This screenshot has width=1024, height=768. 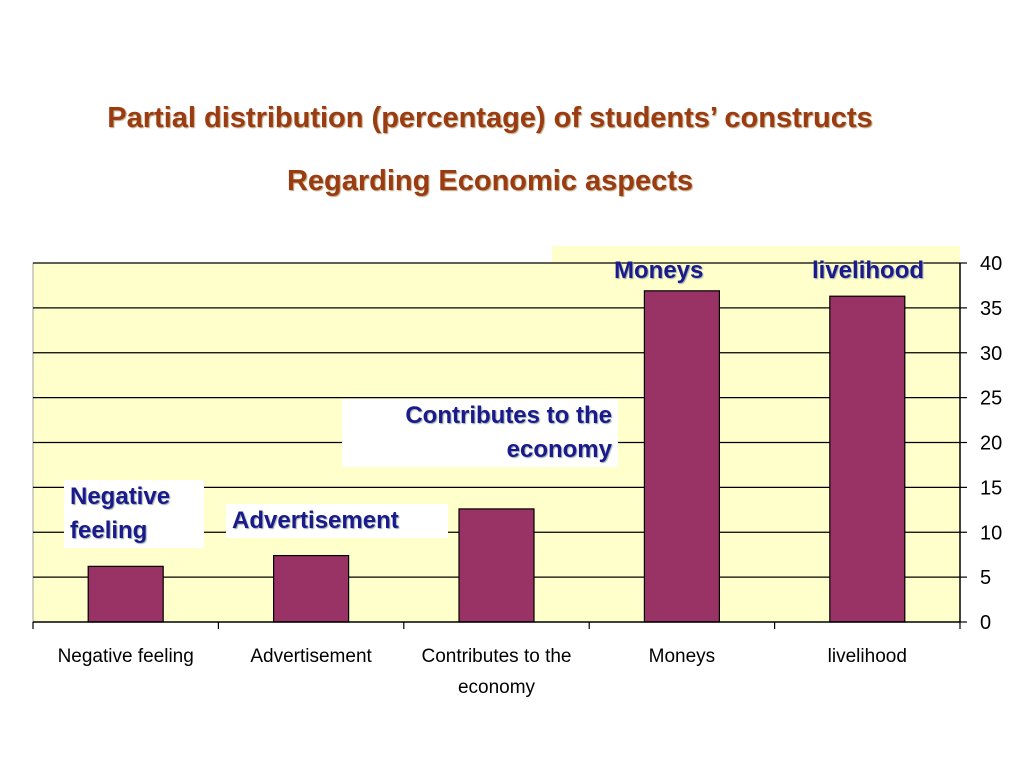 I want to click on y-tick-label: 15, so click(x=991, y=488).